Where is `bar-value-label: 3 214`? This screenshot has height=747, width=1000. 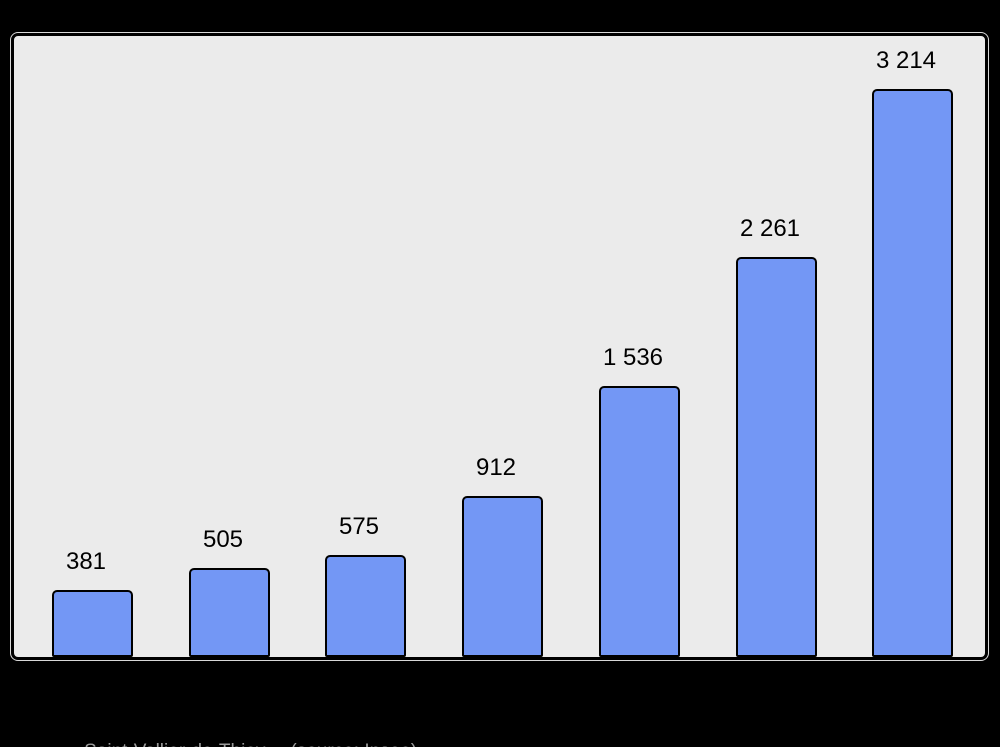 bar-value-label: 3 214 is located at coordinates (906, 60).